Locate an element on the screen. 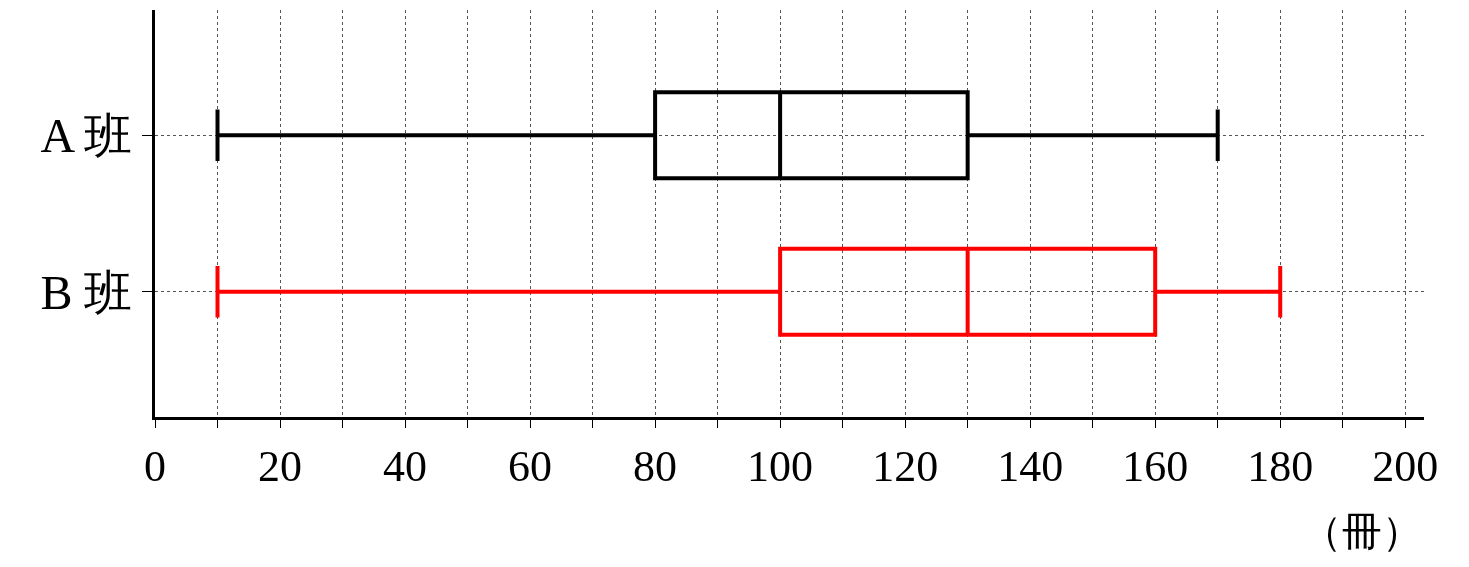 Image resolution: width=1469 pixels, height=567 pixels. x-tick-label: 120 is located at coordinates (905, 466).